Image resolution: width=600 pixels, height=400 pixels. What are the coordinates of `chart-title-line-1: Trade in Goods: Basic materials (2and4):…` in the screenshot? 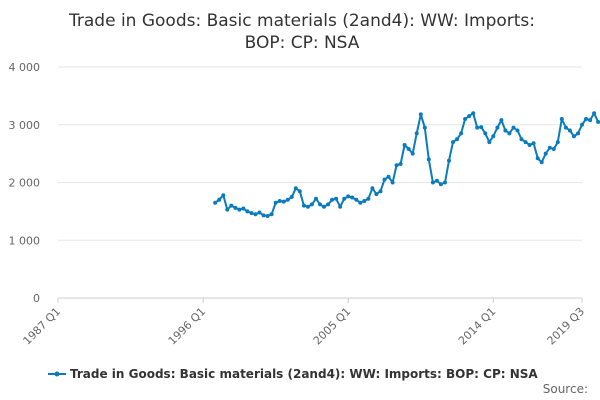 It's located at (301, 21).